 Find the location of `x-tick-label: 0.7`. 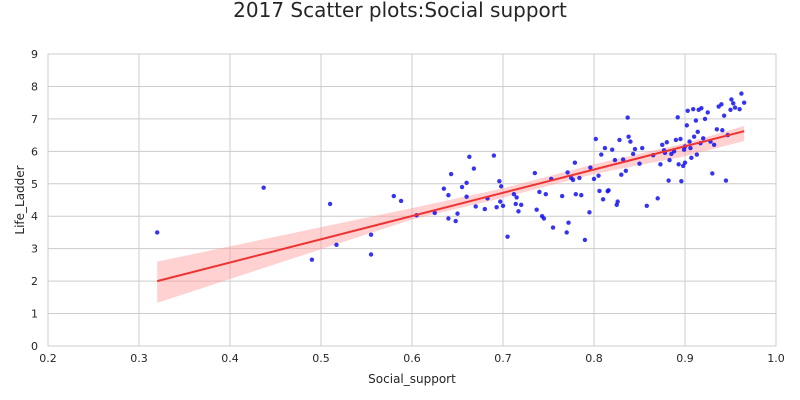

x-tick-label: 0.7 is located at coordinates (503, 358).